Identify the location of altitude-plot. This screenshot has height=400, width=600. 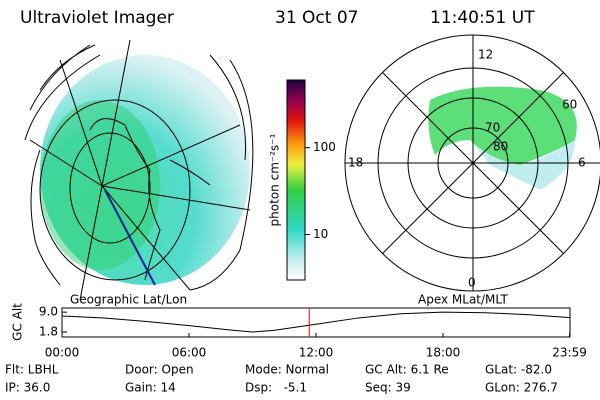
(316, 322).